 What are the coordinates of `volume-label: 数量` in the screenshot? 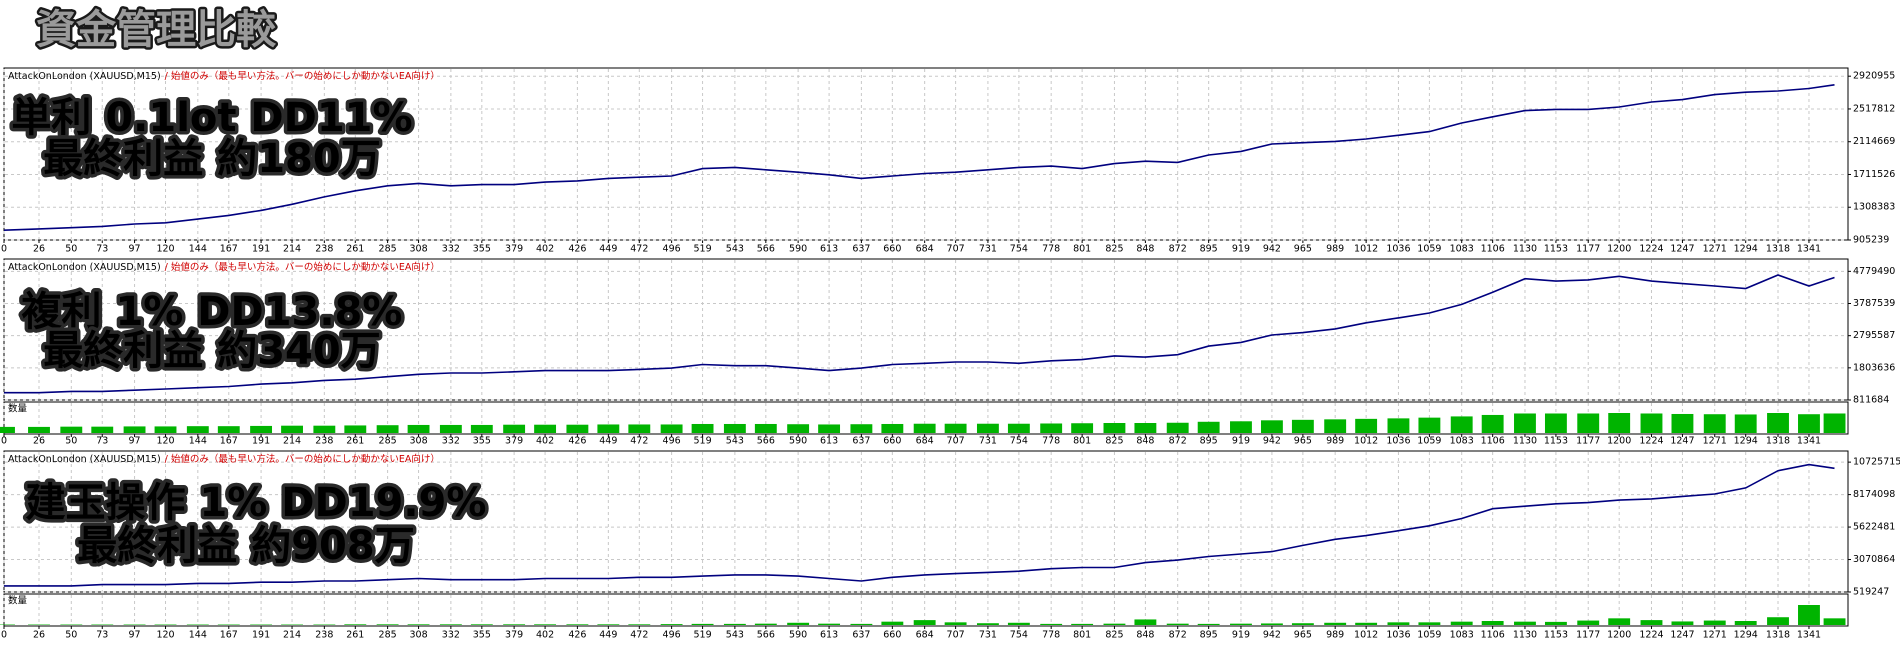 It's located at (18, 409).